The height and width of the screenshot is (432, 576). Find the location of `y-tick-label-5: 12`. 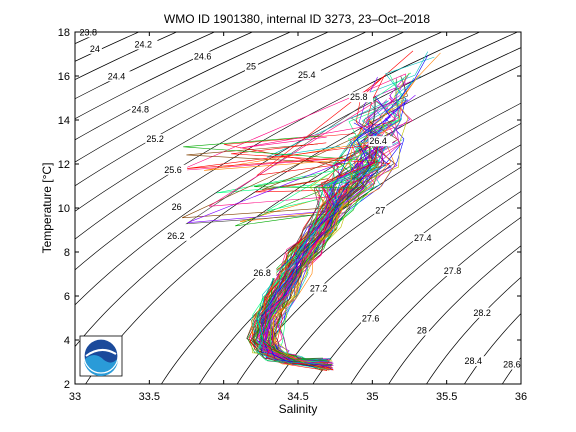

y-tick-label-5: 12 is located at coordinates (64, 165).